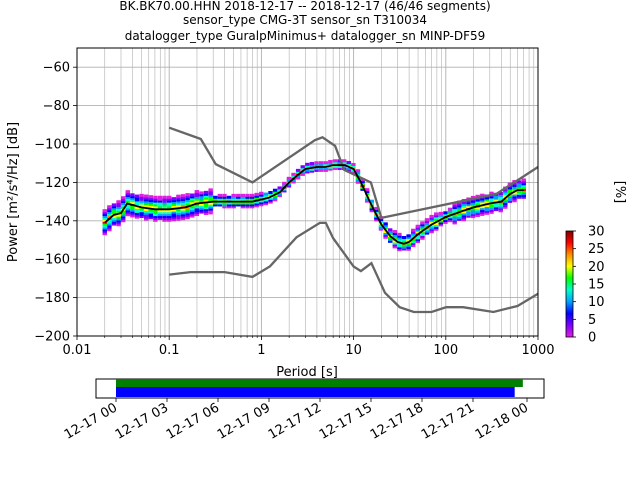 Image resolution: width=640 pixels, height=480 pixels. Describe the element at coordinates (52, 298) in the screenshot. I see `y-tick-label: −180` at that location.